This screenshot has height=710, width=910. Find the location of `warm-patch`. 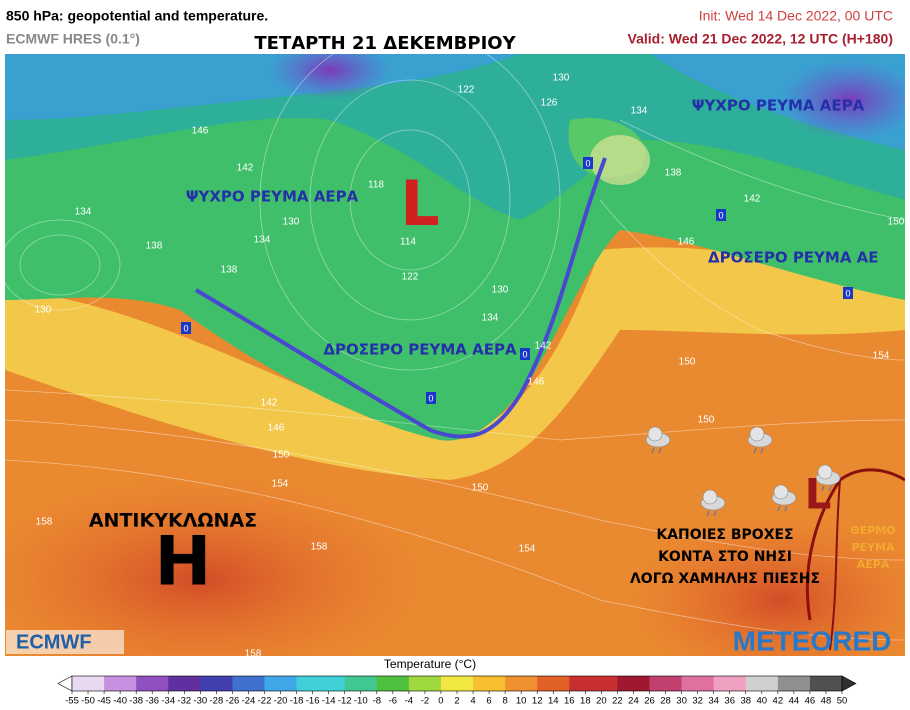

warm-patch is located at coordinates (620, 160).